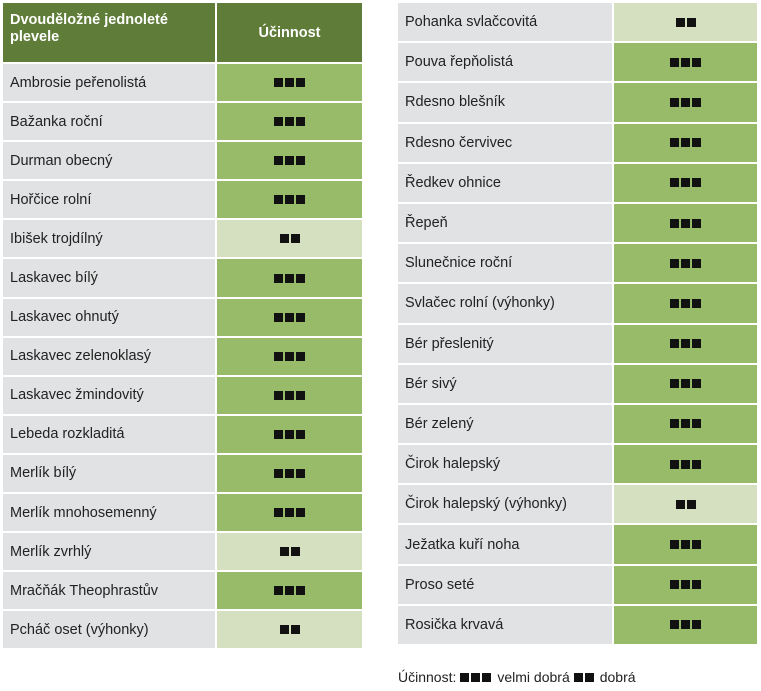  I want to click on table-row: Laskavec ohnutý, so click(182, 318).